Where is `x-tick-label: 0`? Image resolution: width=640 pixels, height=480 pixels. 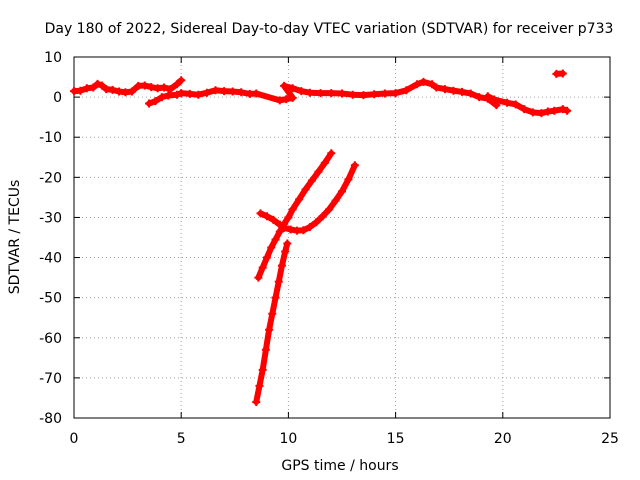
x-tick-label: 0 is located at coordinates (74, 439).